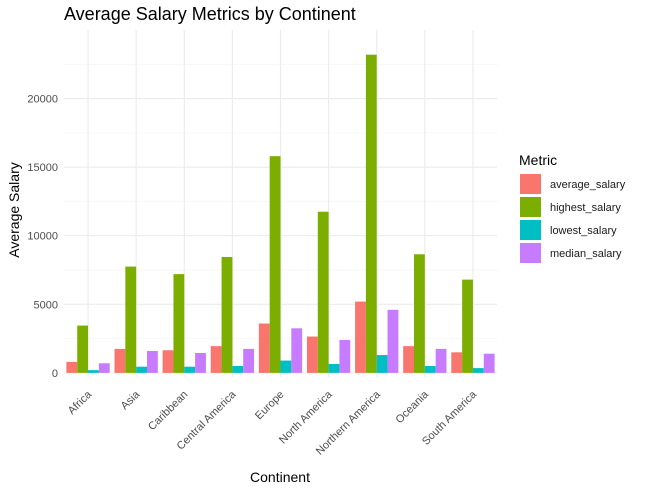 The height and width of the screenshot is (492, 645). What do you see at coordinates (72, 367) in the screenshot?
I see `bar-average_salary-africa` at bounding box center [72, 367].